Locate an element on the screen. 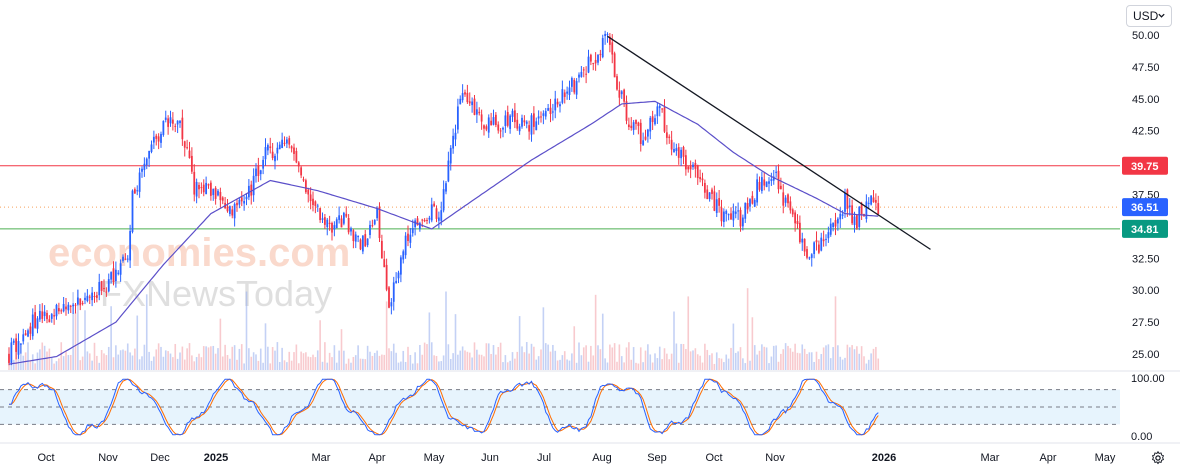 Image resolution: width=1180 pixels, height=474 pixels. gear-icon is located at coordinates (1158, 458).